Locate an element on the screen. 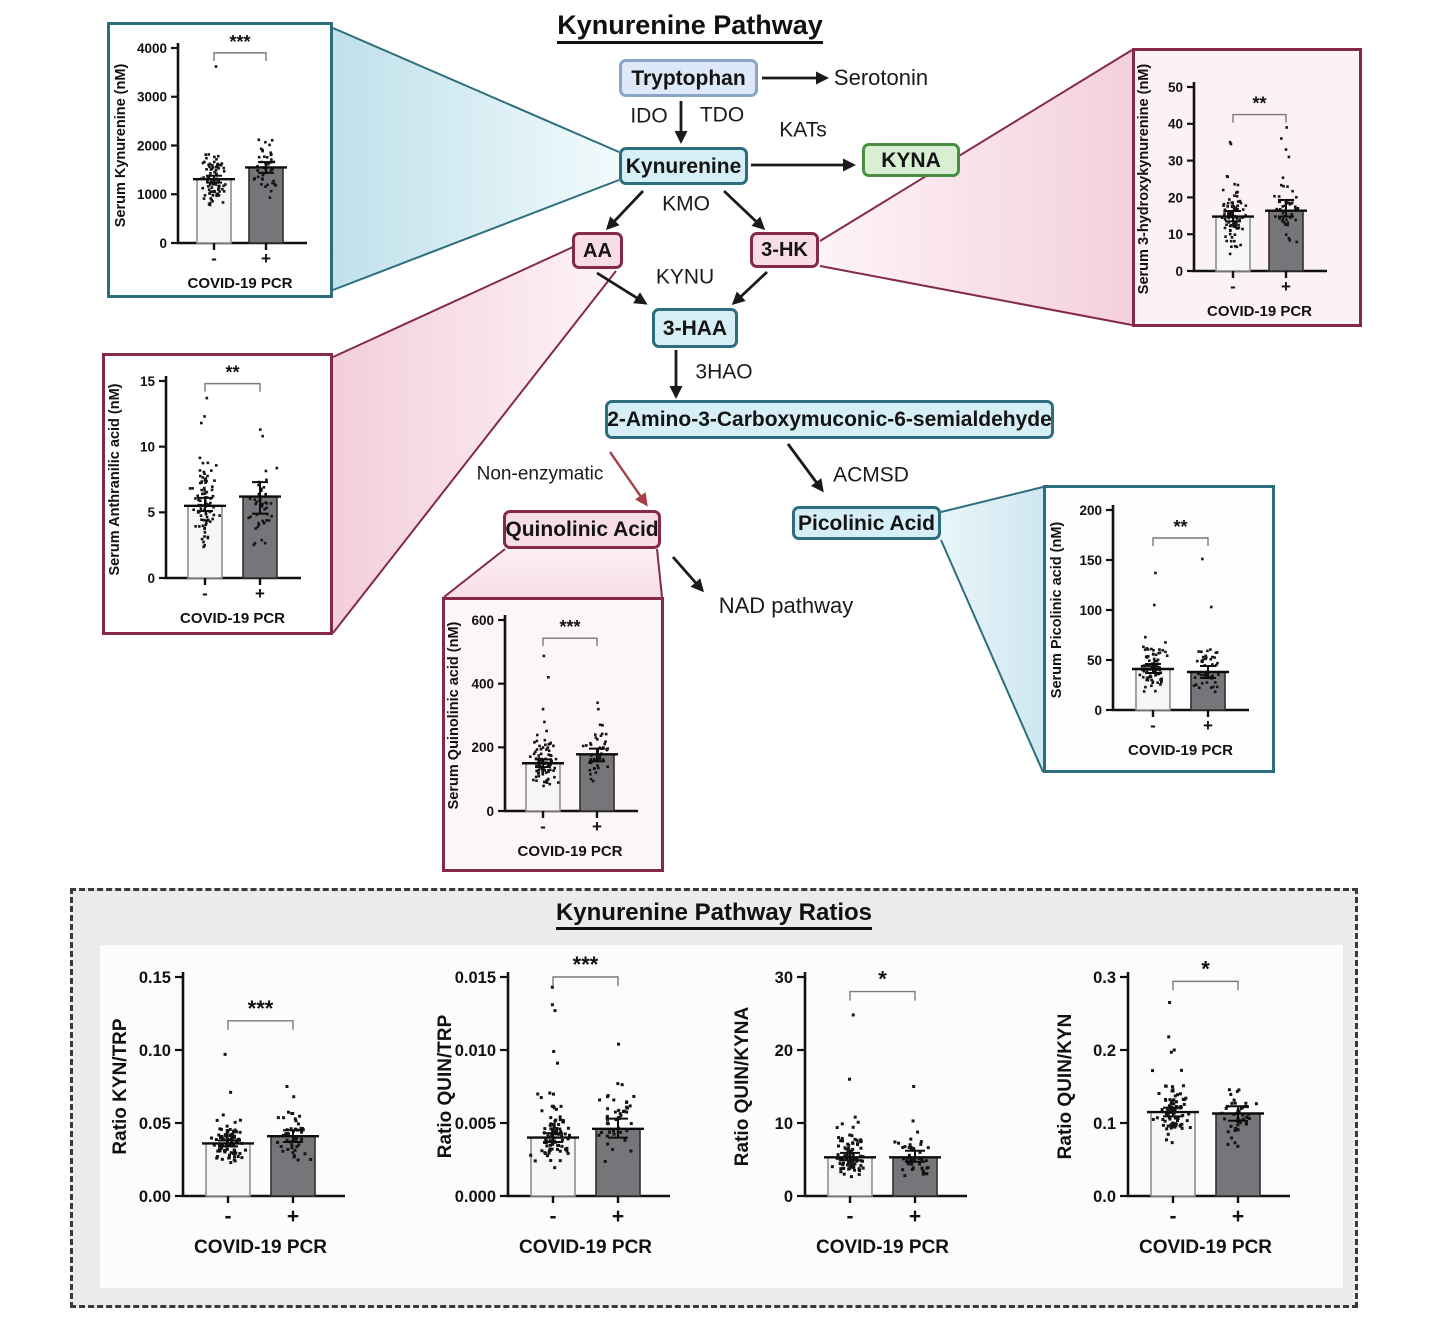 This screenshot has width=1430, height=1333. svg-text: Ratio QUIN/KYNA is located at coordinates (742, 1087).